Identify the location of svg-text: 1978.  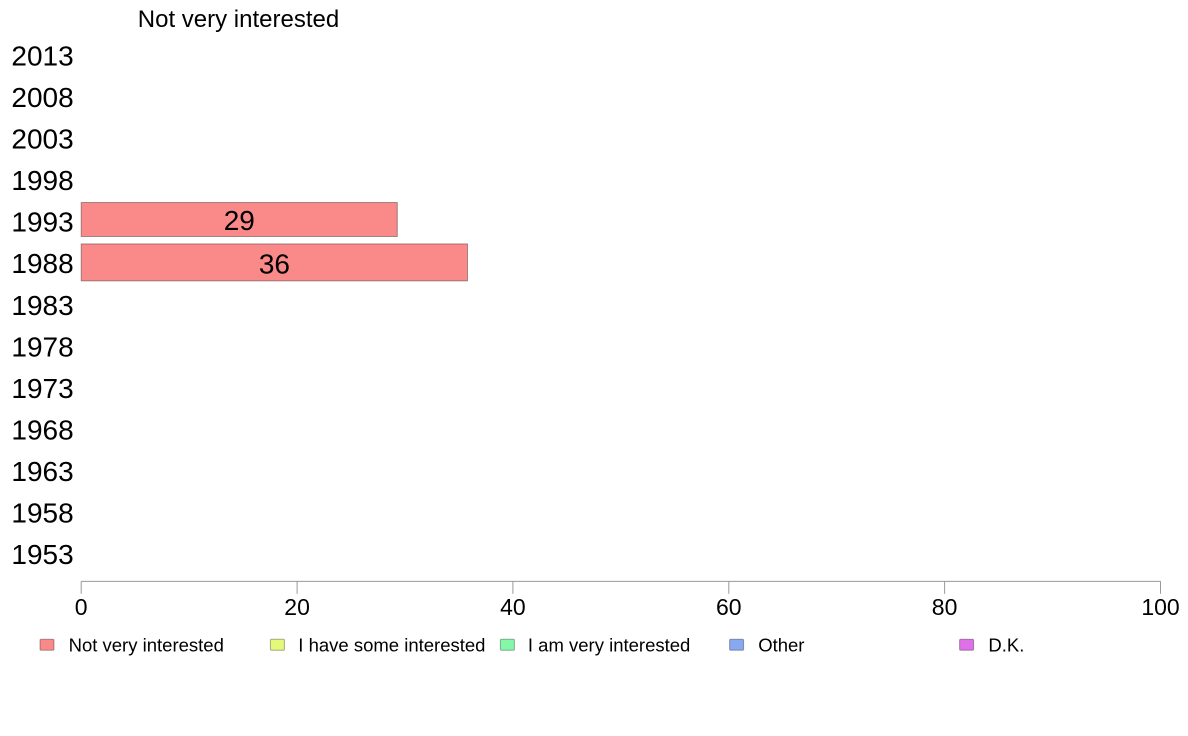
(42, 346).